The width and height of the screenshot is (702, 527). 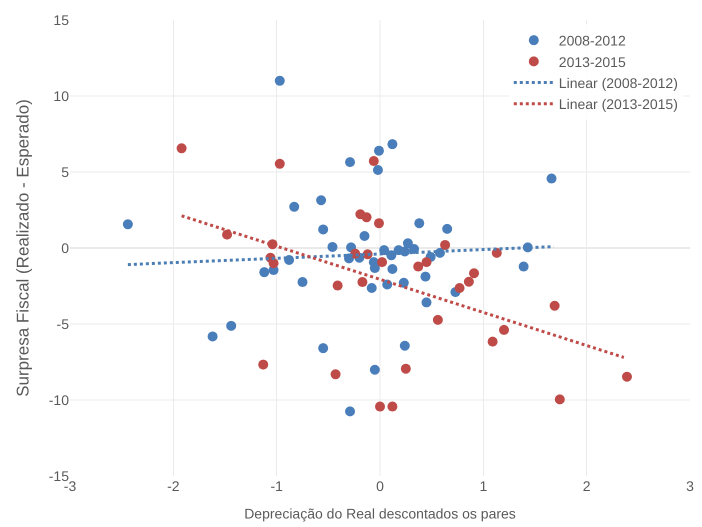 I want to click on y-tick-label: 10, so click(x=61, y=96).